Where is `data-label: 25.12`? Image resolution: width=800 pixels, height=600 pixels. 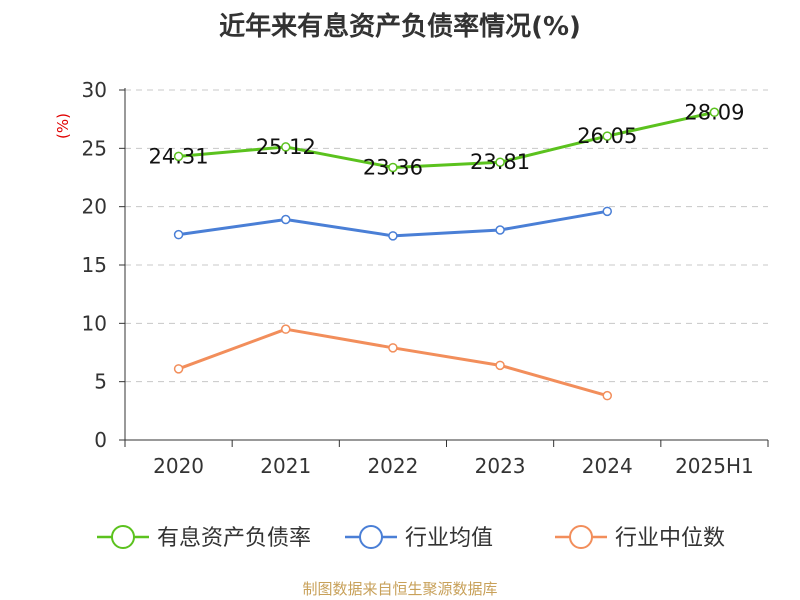
data-label: 25.12 is located at coordinates (286, 147).